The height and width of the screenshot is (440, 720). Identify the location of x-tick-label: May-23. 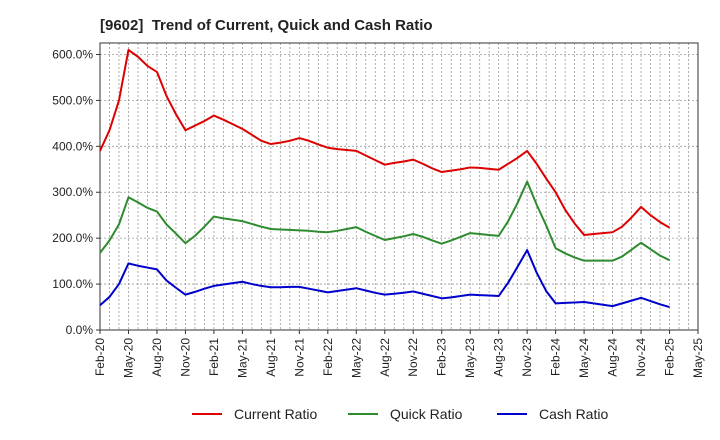
(470, 358).